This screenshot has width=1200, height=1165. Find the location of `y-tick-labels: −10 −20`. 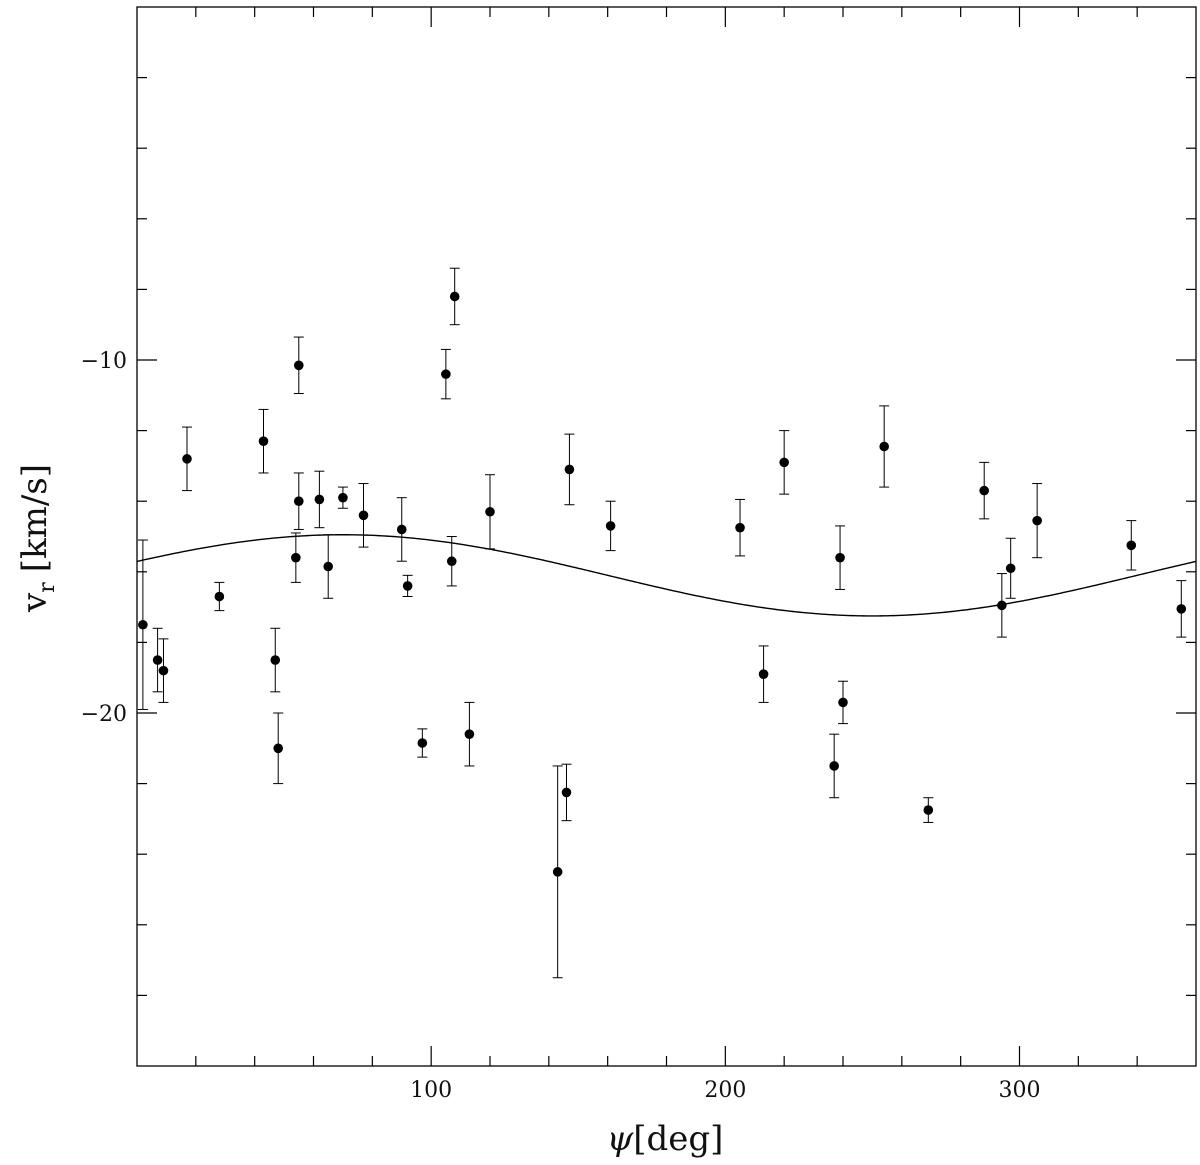

y-tick-labels: −10 −20 is located at coordinates (104, 538).